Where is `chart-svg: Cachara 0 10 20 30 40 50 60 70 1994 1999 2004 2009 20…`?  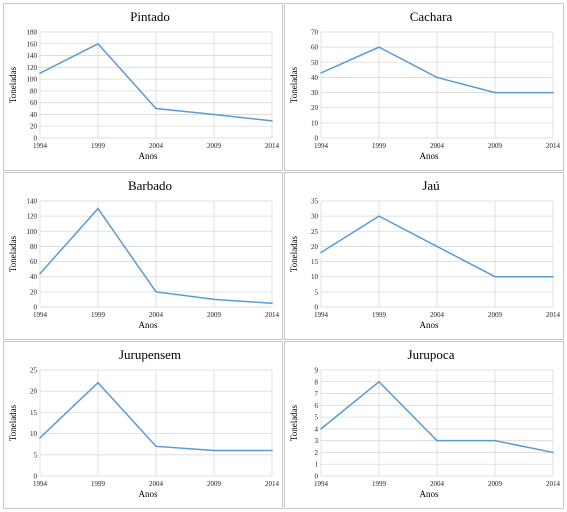 chart-svg: Cachara 0 10 20 30 40 50 60 70 1994 1999 2004 2009 20… is located at coordinates (425, 85).